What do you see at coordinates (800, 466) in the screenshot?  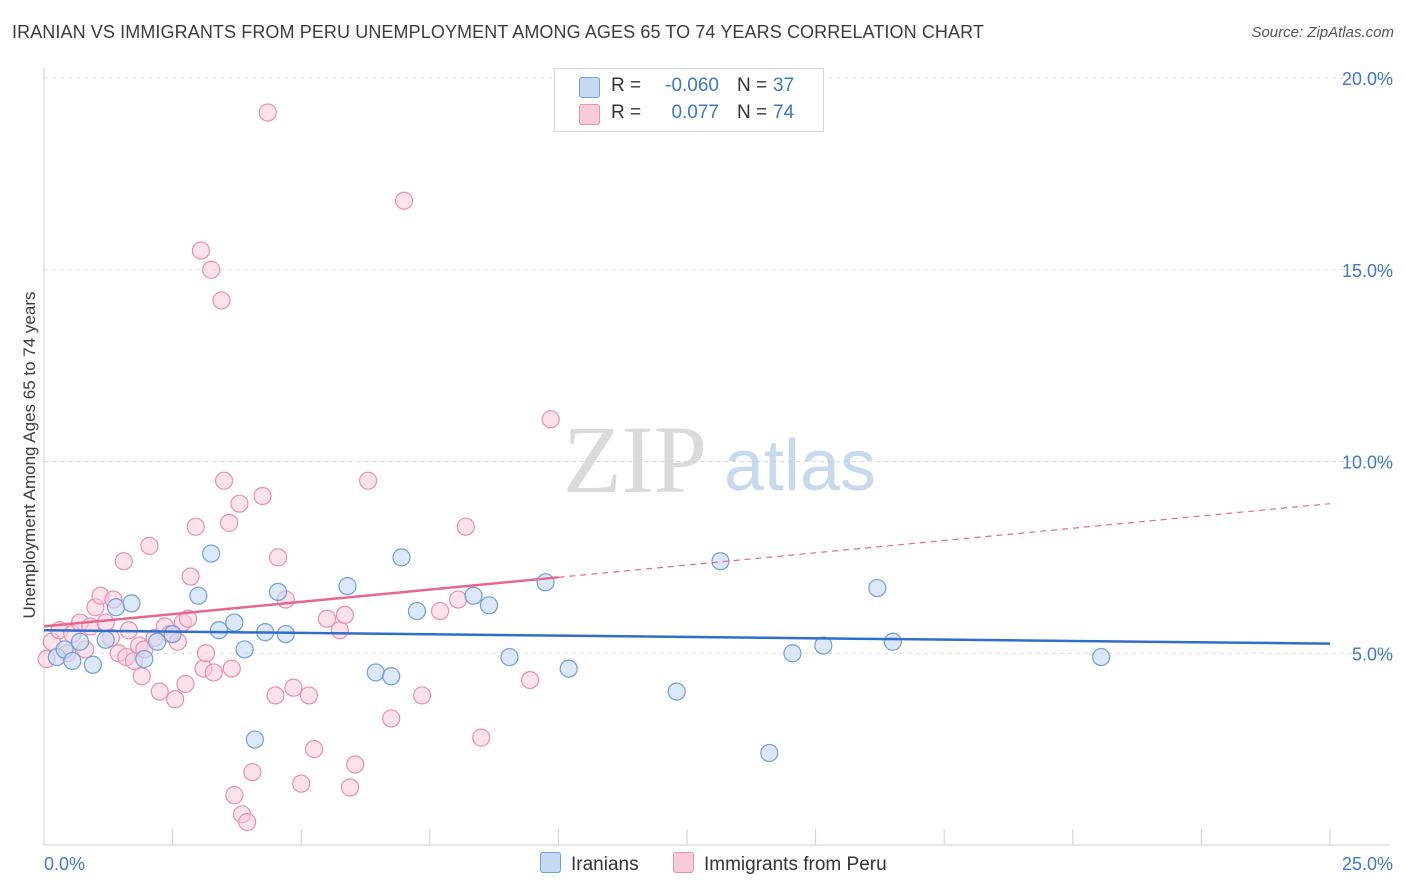 I see `watermark-atlas: atlas` at bounding box center [800, 466].